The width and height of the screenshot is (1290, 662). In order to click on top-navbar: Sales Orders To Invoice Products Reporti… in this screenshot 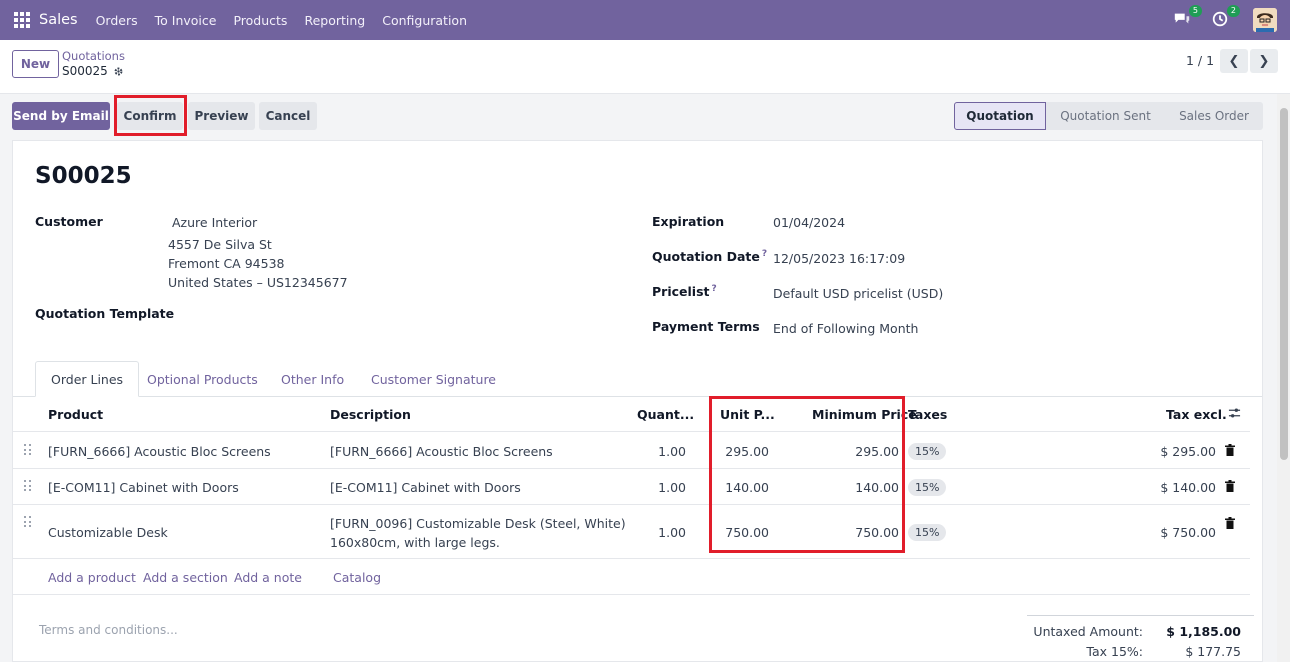, I will do `click(645, 20)`.